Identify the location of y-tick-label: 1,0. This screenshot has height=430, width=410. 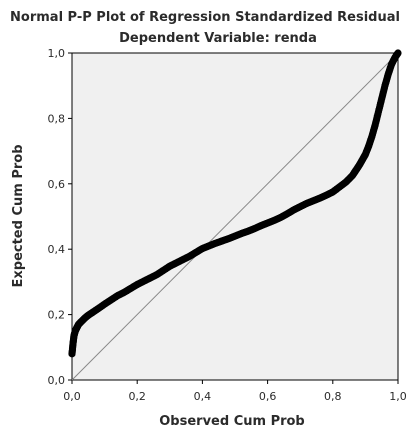
(57, 53).